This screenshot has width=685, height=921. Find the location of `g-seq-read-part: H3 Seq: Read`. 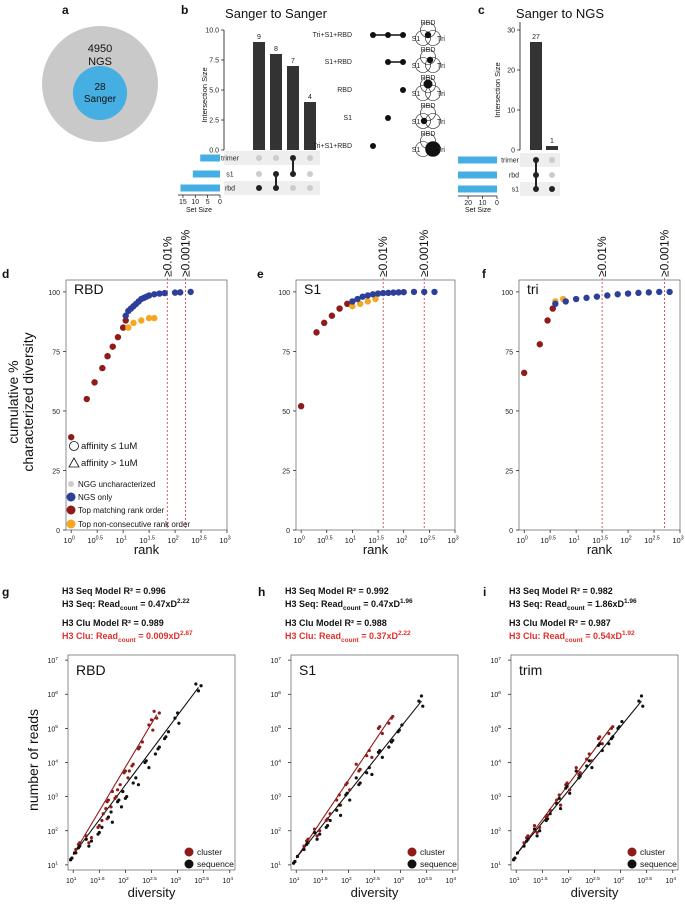

g-seq-read-part: H3 Seq: Read is located at coordinates (91, 604).